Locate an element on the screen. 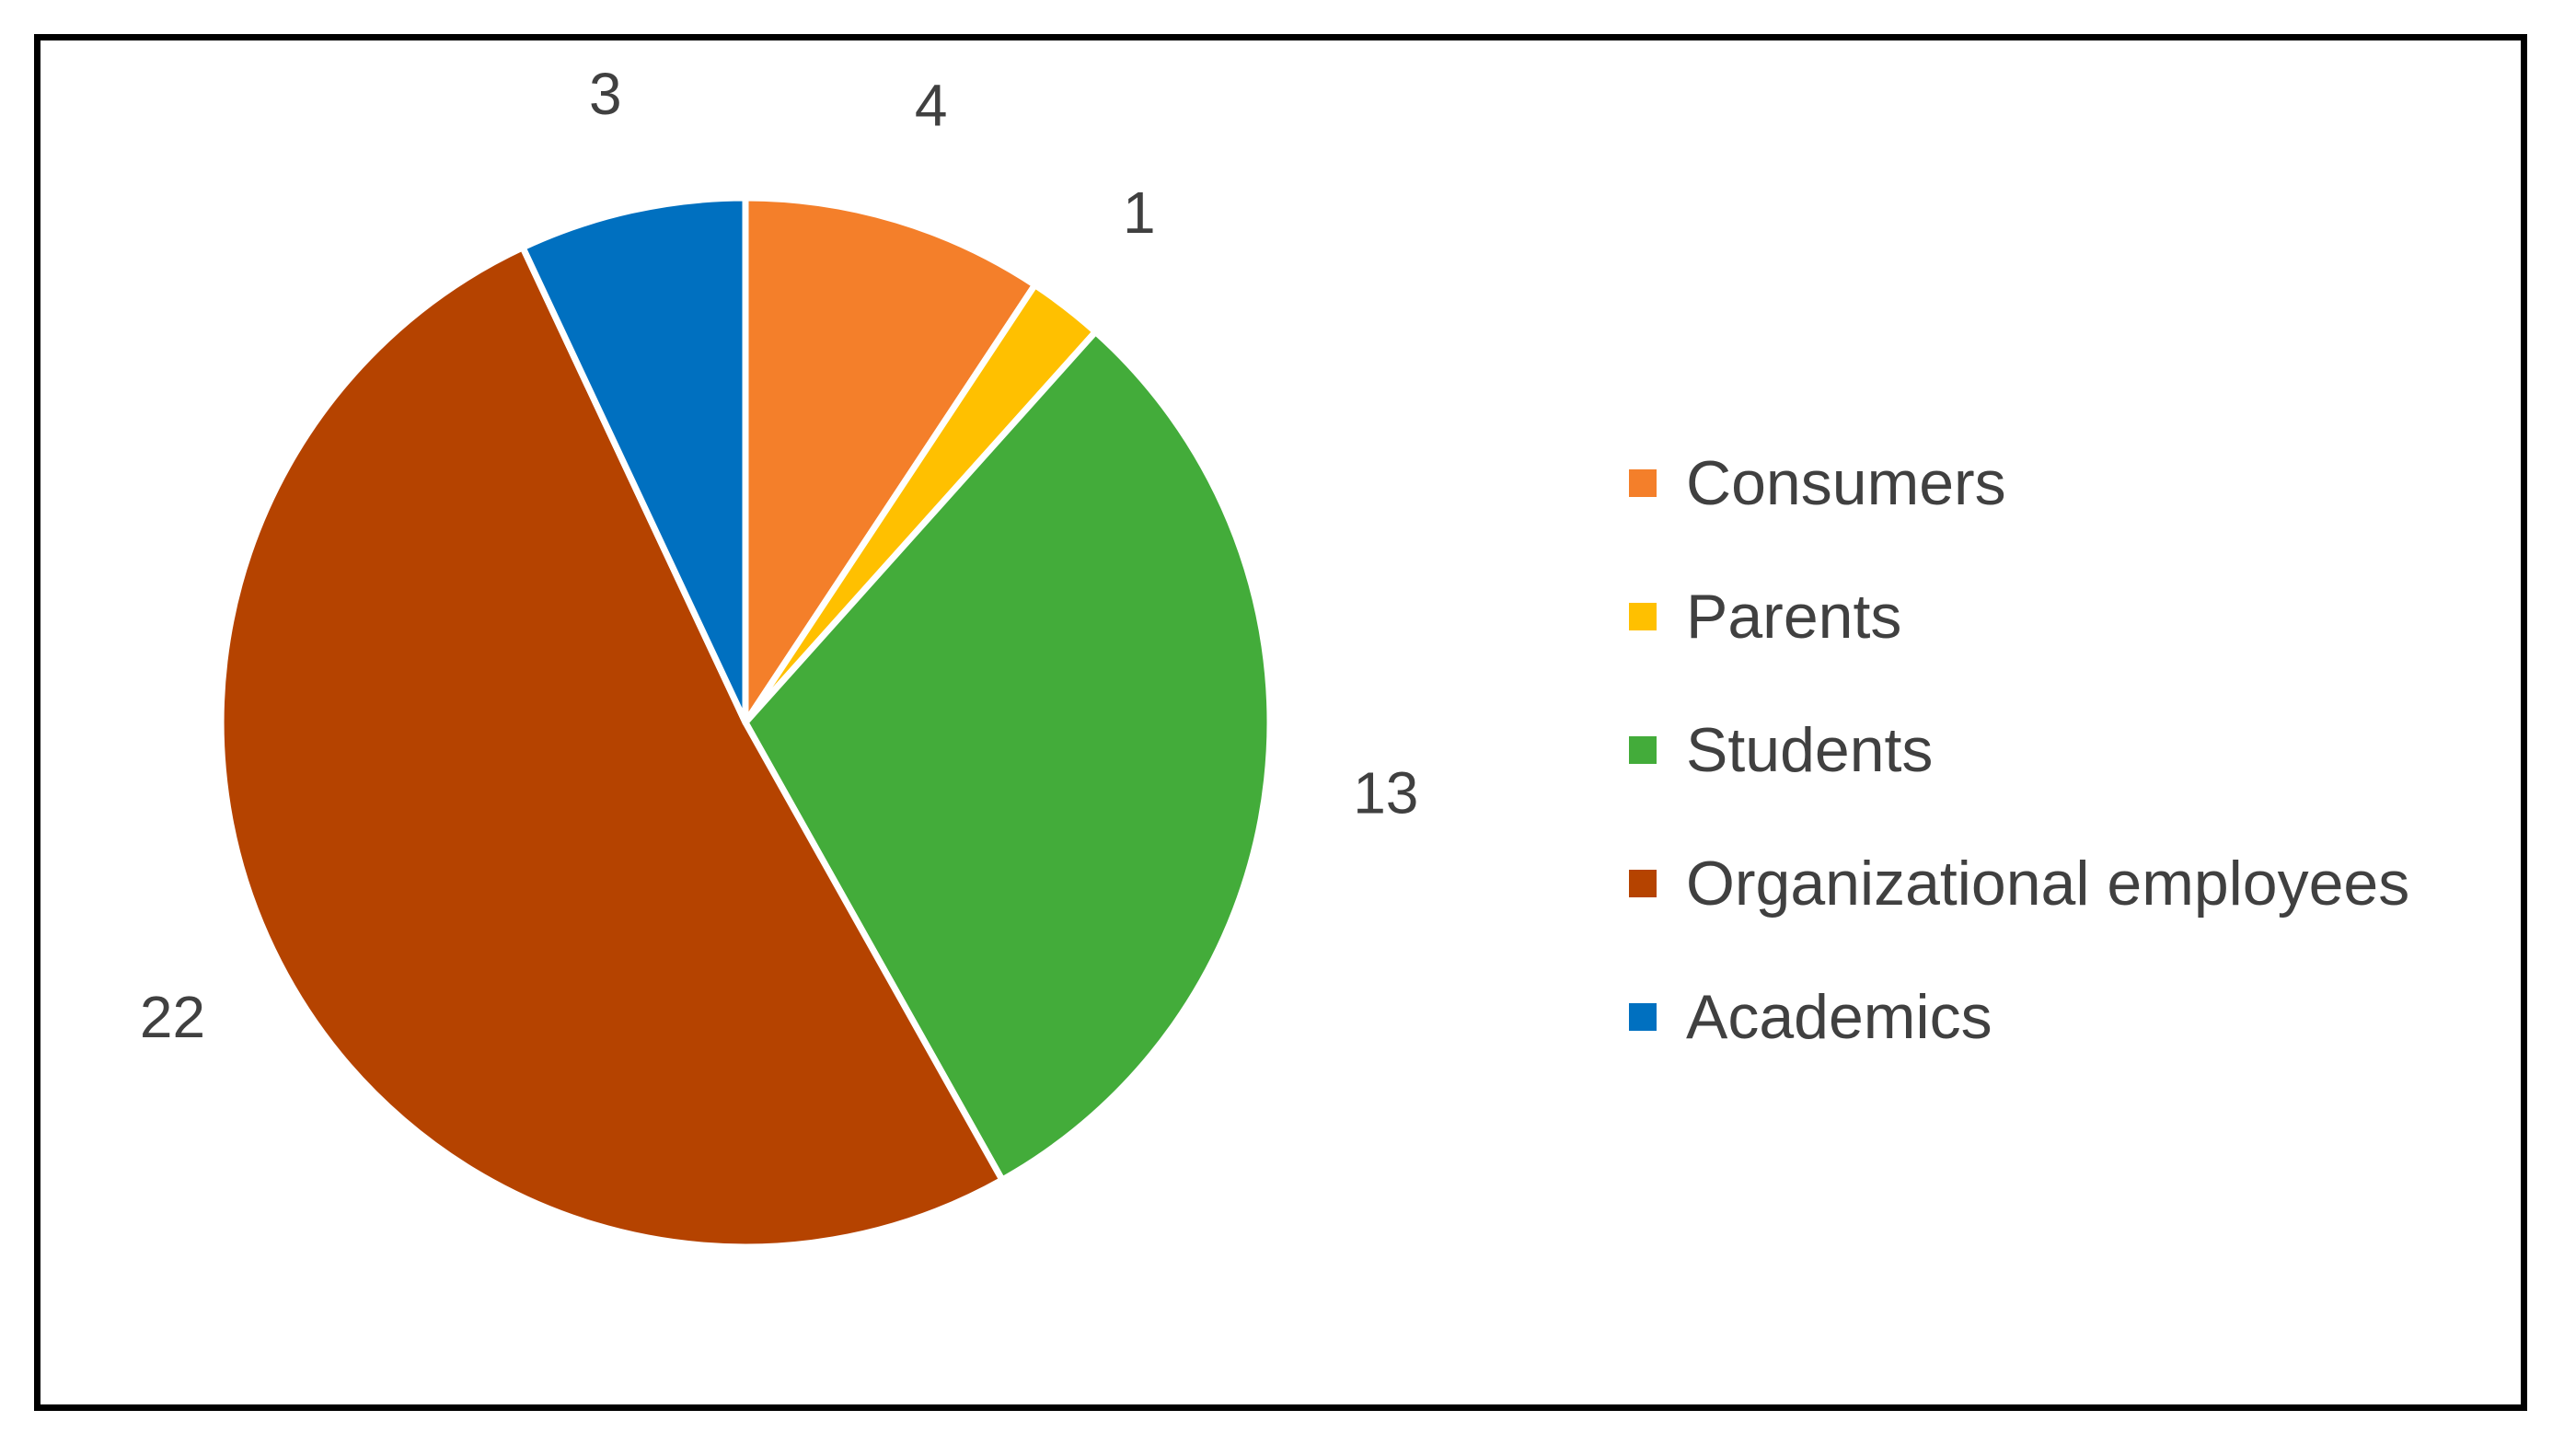 Image resolution: width=2564 pixels, height=1456 pixels. legend-swatch-organizational-employees is located at coordinates (1643, 883).